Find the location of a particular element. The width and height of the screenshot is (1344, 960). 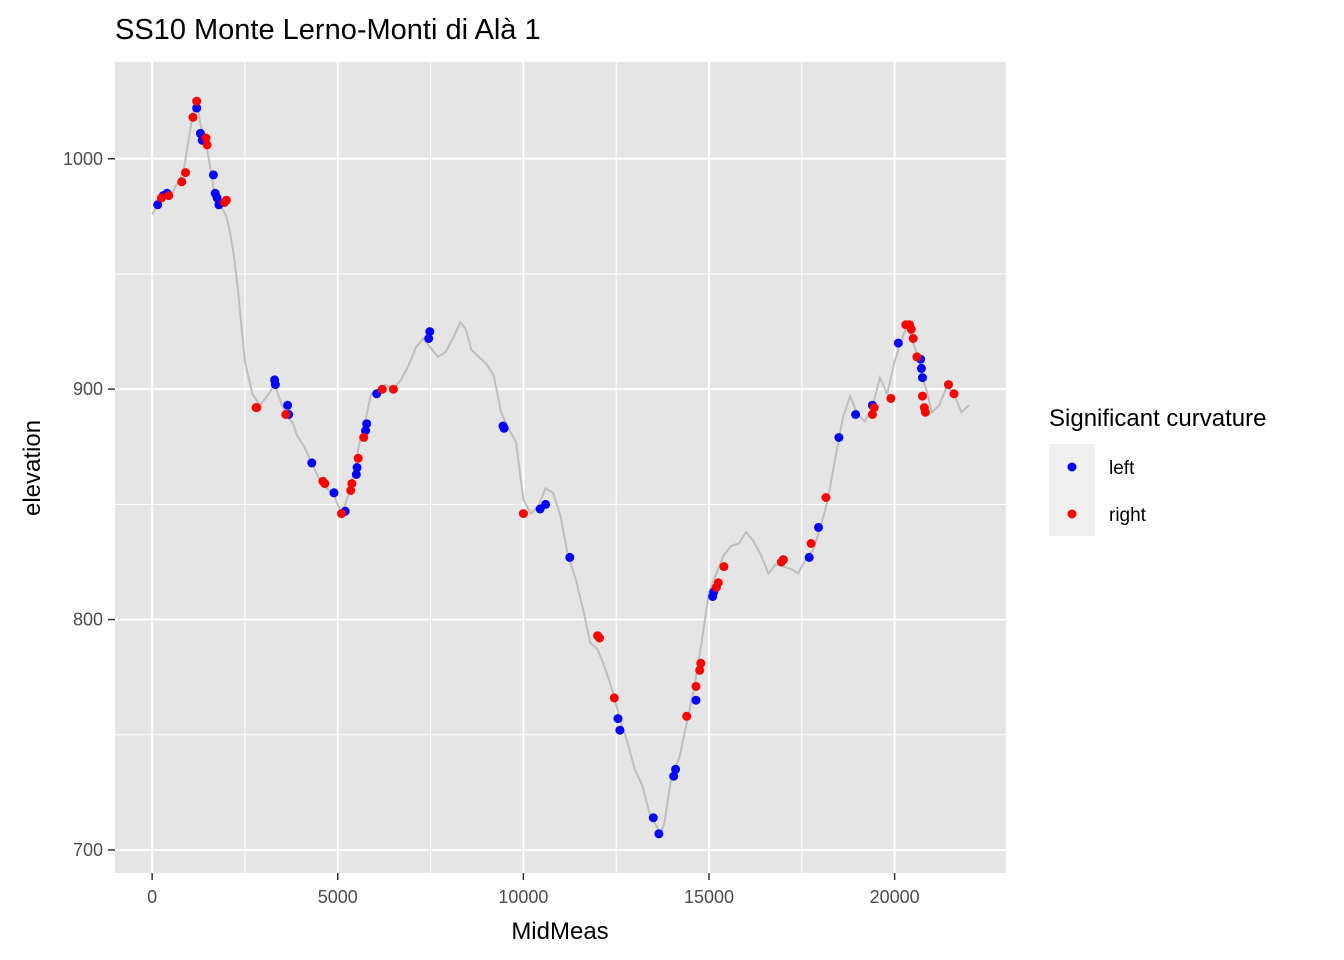

x-axis-title: MidMeas is located at coordinates (559, 931).